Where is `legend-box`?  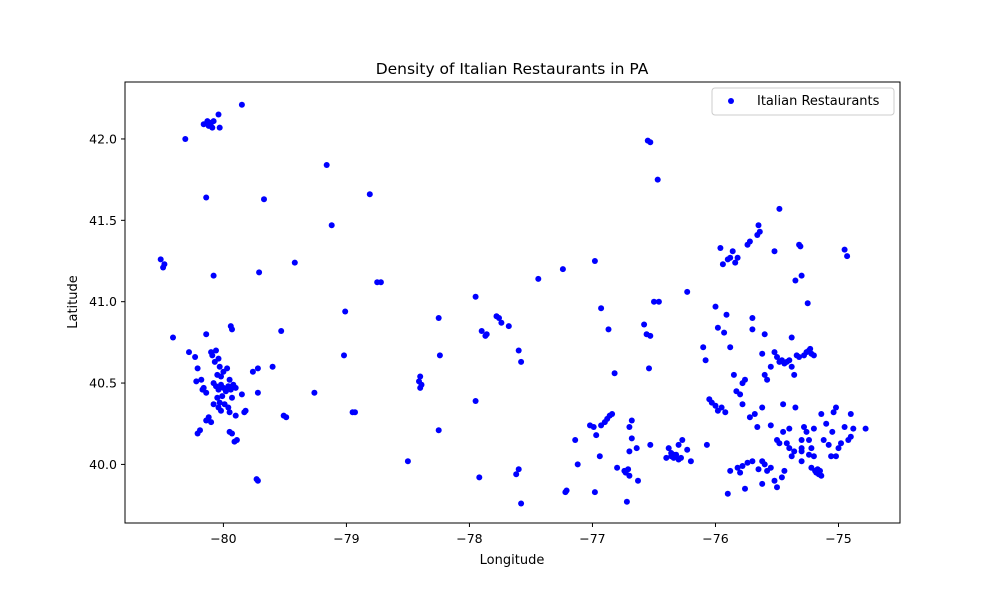
legend-box is located at coordinates (803, 101).